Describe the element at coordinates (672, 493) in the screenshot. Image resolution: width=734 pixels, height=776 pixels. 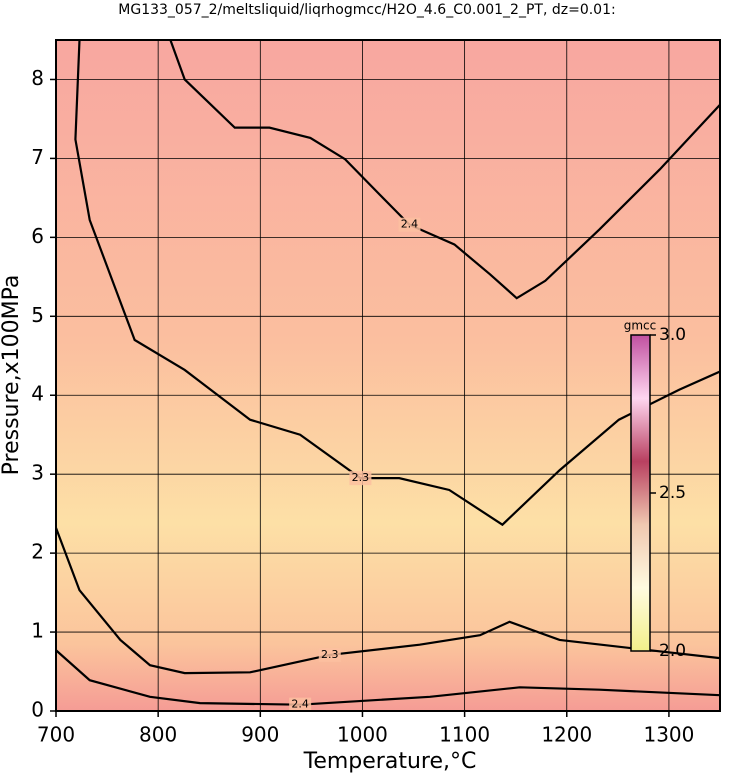
I see `colorbar-tick-label: 2.5` at that location.